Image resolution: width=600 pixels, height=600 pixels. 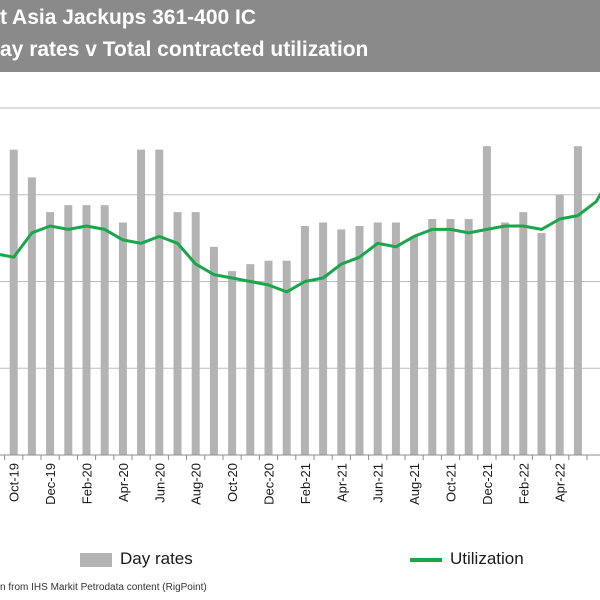 I want to click on x-tick-label-4: Jun-20, so click(x=159, y=483).